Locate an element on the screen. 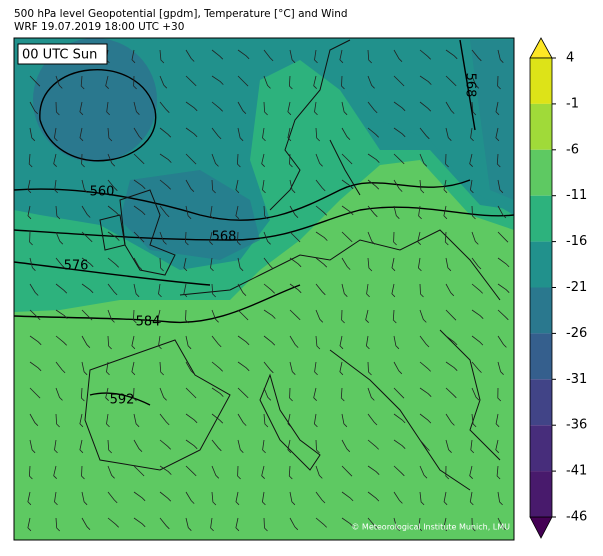 This screenshot has width=603, height=556. time-box is located at coordinates (62, 54).